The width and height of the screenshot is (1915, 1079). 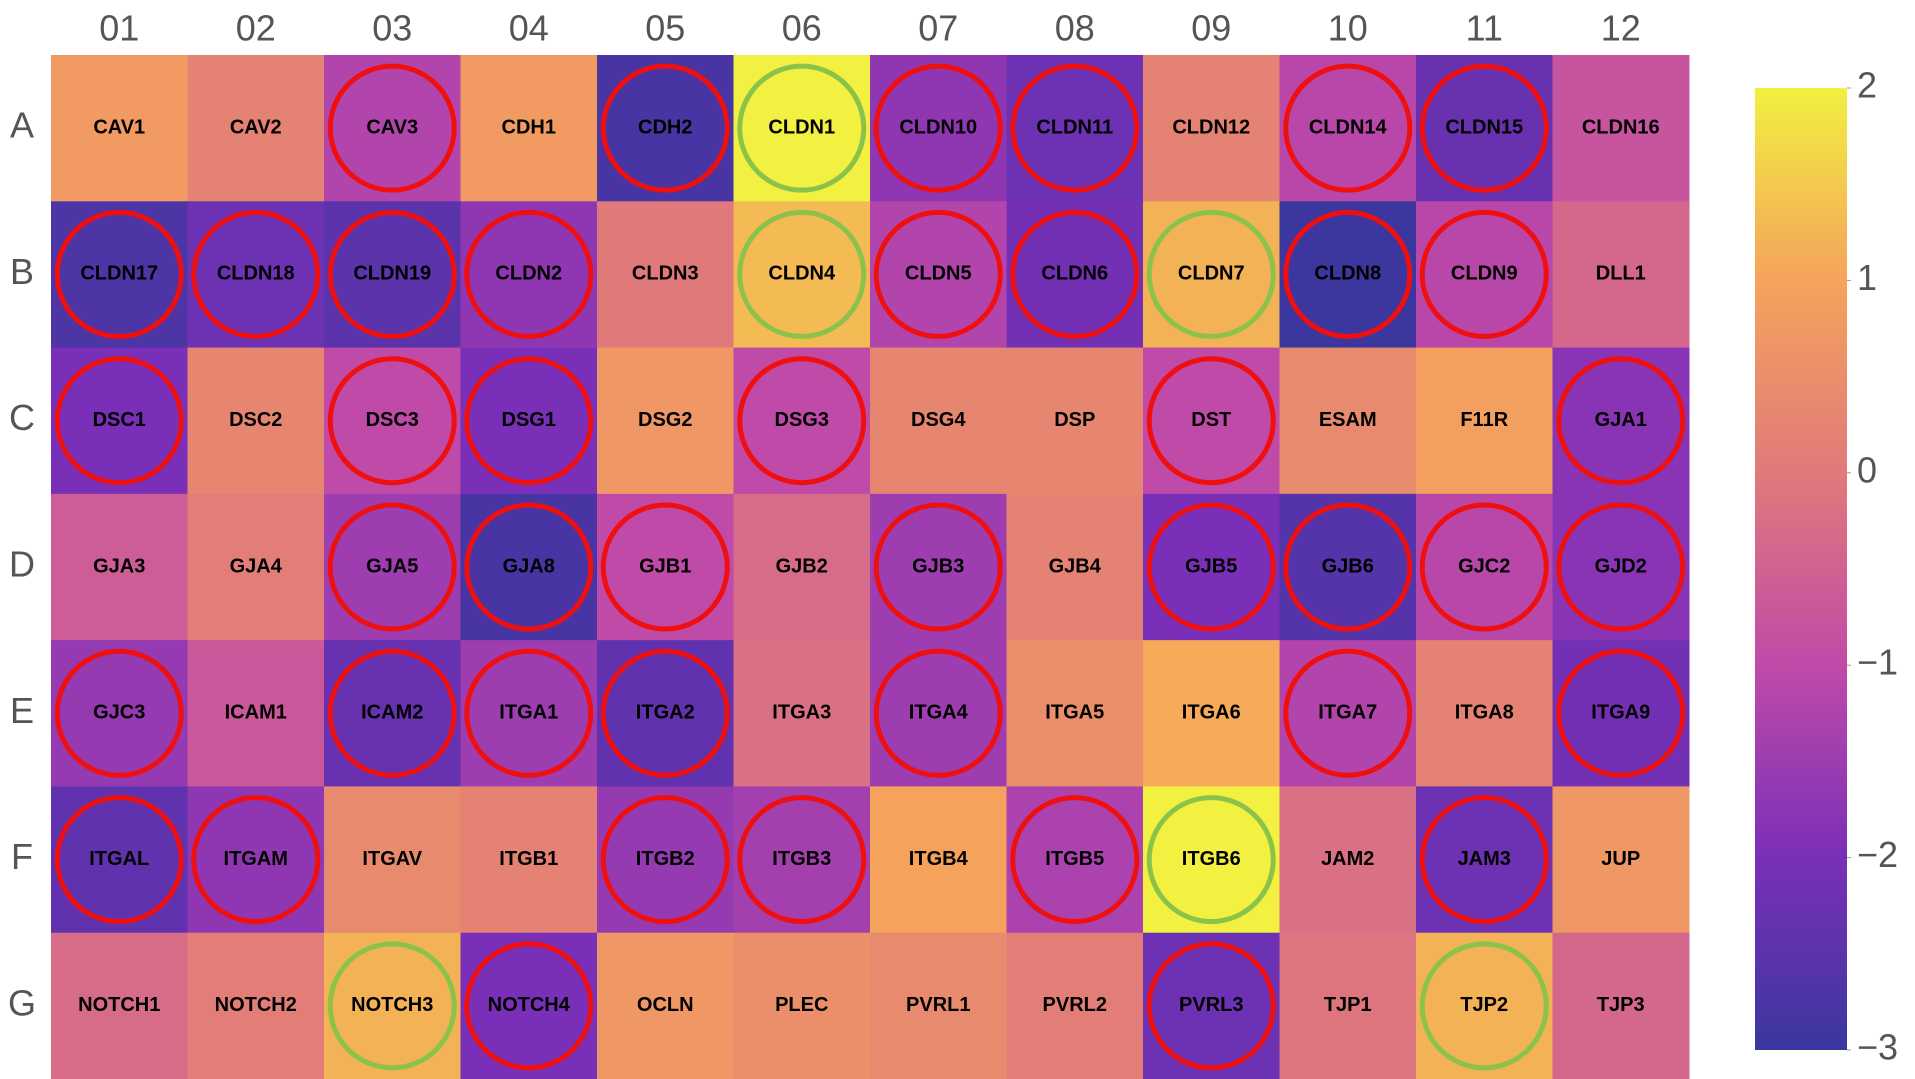 I want to click on row-label: E, so click(x=22, y=710).